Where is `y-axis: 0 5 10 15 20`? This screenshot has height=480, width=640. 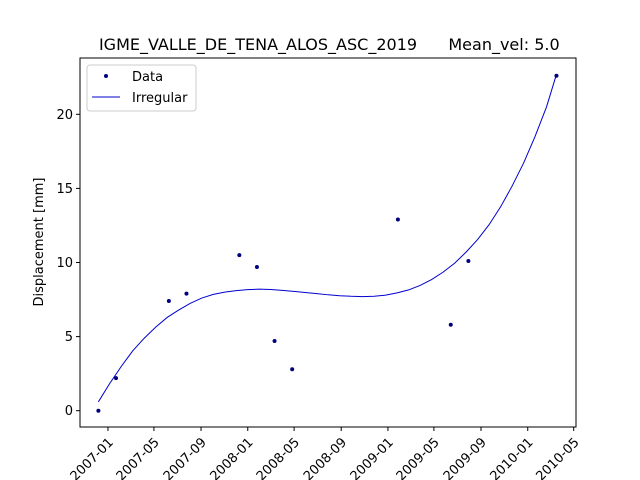 y-axis: 0 5 10 15 20 is located at coordinates (68, 263).